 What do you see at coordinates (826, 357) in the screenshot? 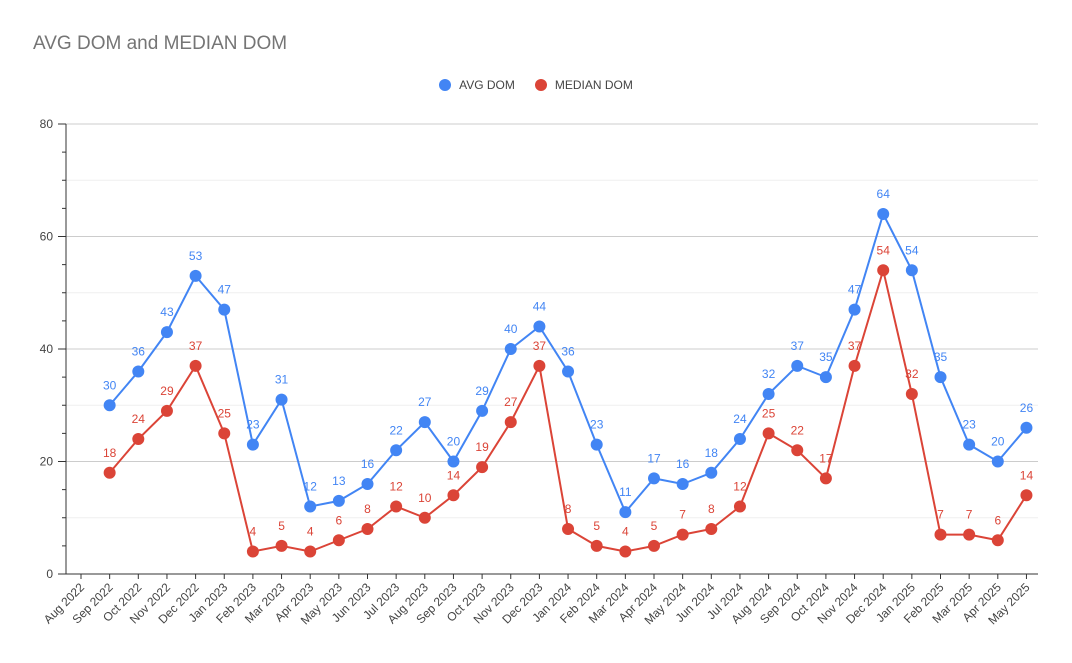
I see `data-label-avg-dom: 35` at bounding box center [826, 357].